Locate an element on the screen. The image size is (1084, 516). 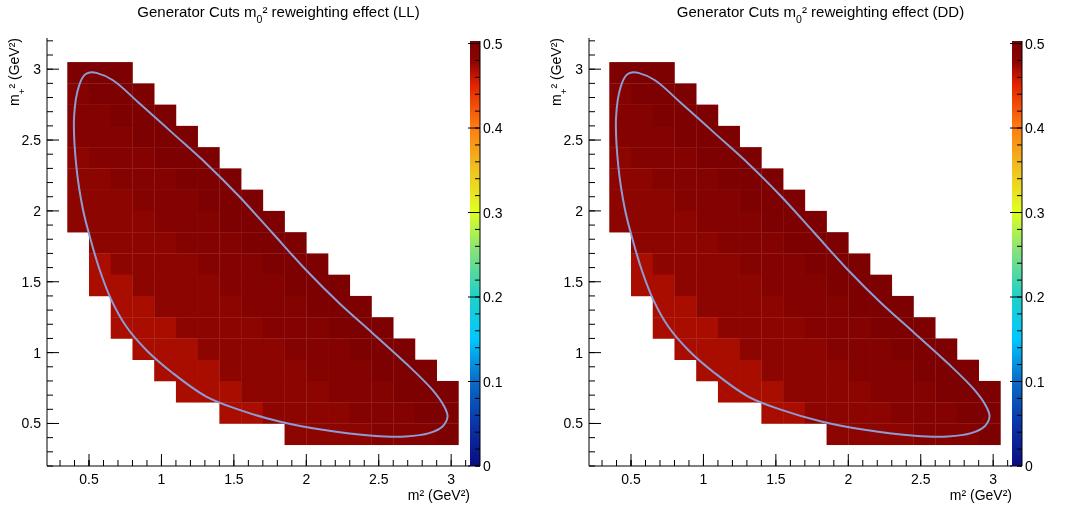
chart-title: Generator Cuts m$_{0}$² reweighting effect (DD) is located at coordinates (820, 14).